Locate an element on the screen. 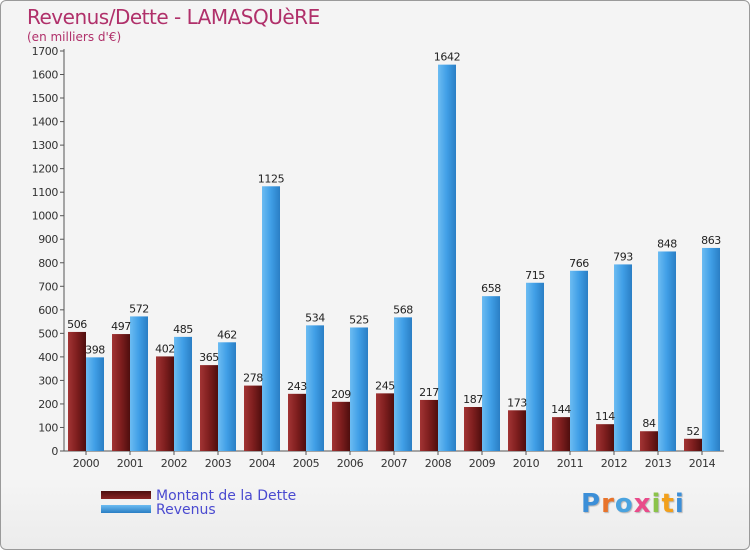 The width and height of the screenshot is (750, 550). legend-label-dette: Montant de la Dette is located at coordinates (226, 496).